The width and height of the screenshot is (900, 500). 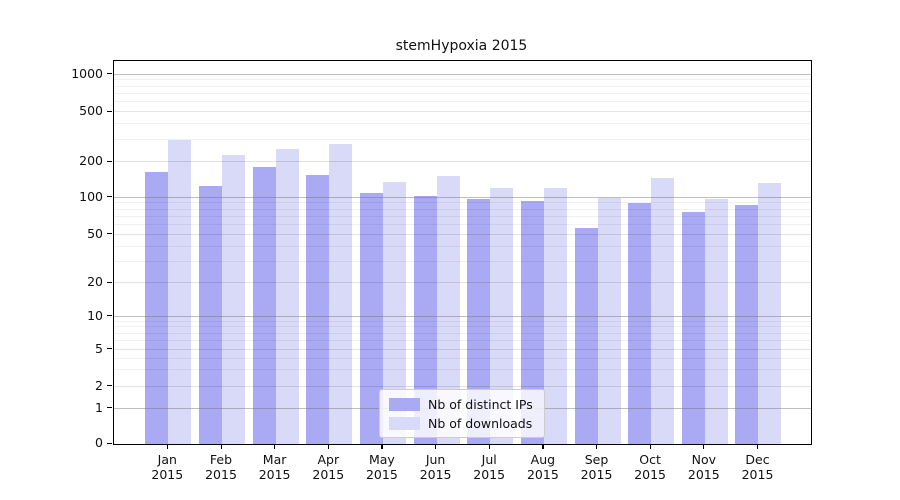 I want to click on y-tick-label: 20, so click(x=95, y=282).